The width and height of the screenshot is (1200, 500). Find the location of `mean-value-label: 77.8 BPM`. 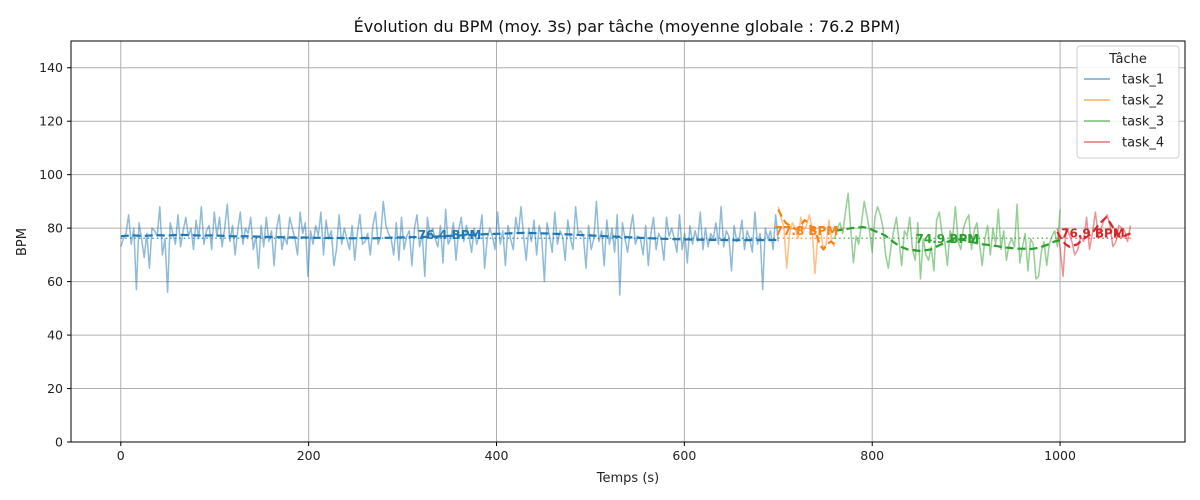

mean-value-label: 77.8 BPM is located at coordinates (807, 231).